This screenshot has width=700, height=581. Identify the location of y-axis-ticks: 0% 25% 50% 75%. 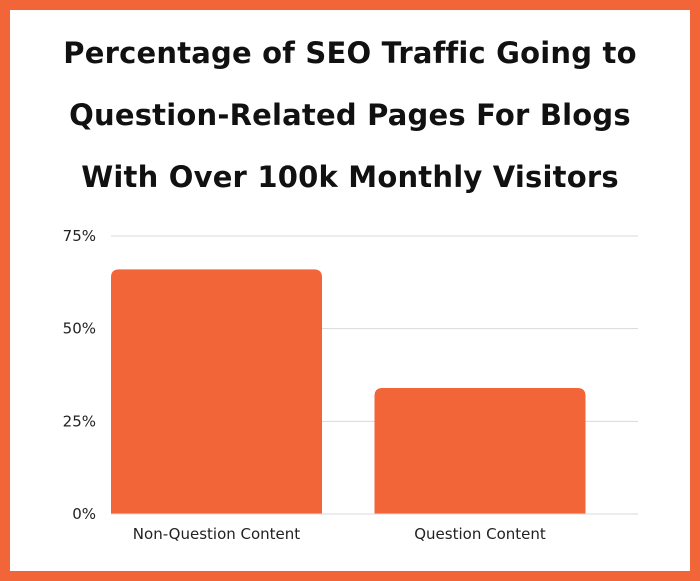
(79, 375).